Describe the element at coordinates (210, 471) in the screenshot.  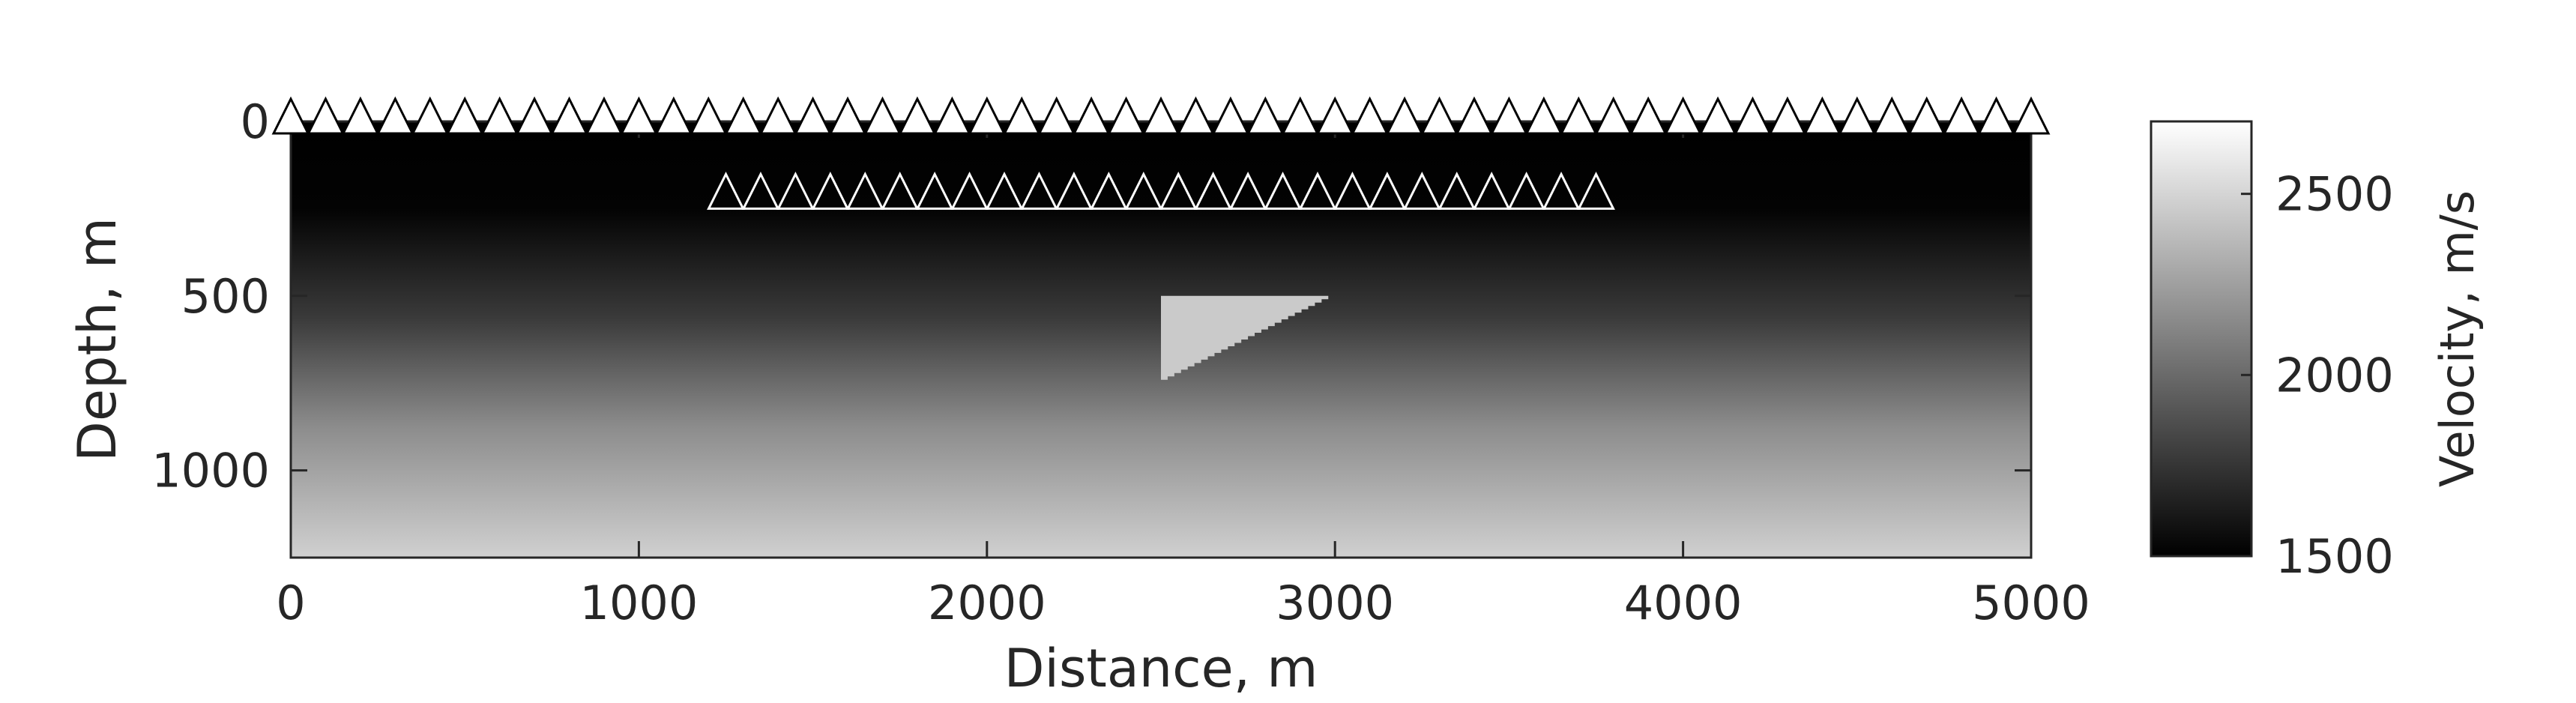
I see `y-tick-label: 1000` at that location.